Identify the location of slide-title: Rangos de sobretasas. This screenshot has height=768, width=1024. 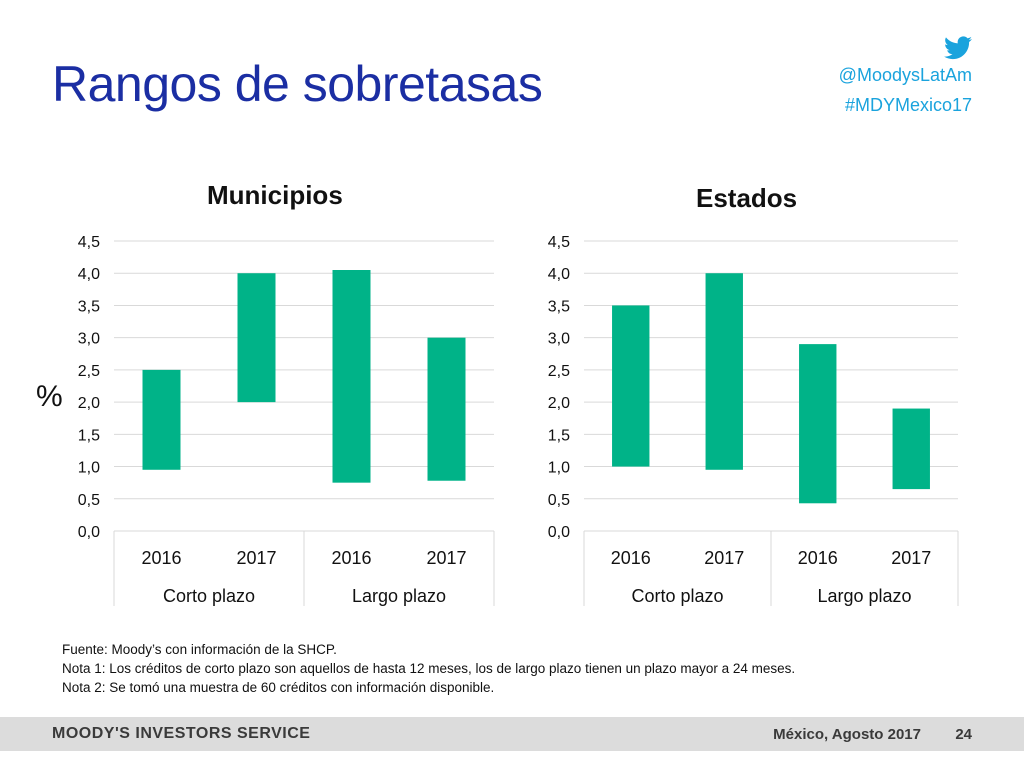
(297, 84).